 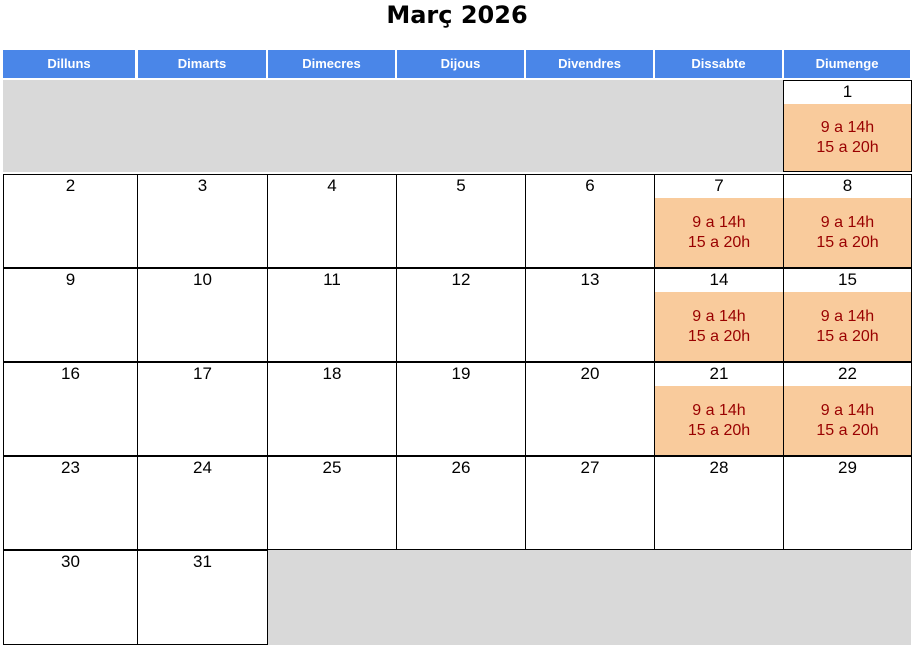 I want to click on weekday-header: Dimecres, so click(x=331, y=64).